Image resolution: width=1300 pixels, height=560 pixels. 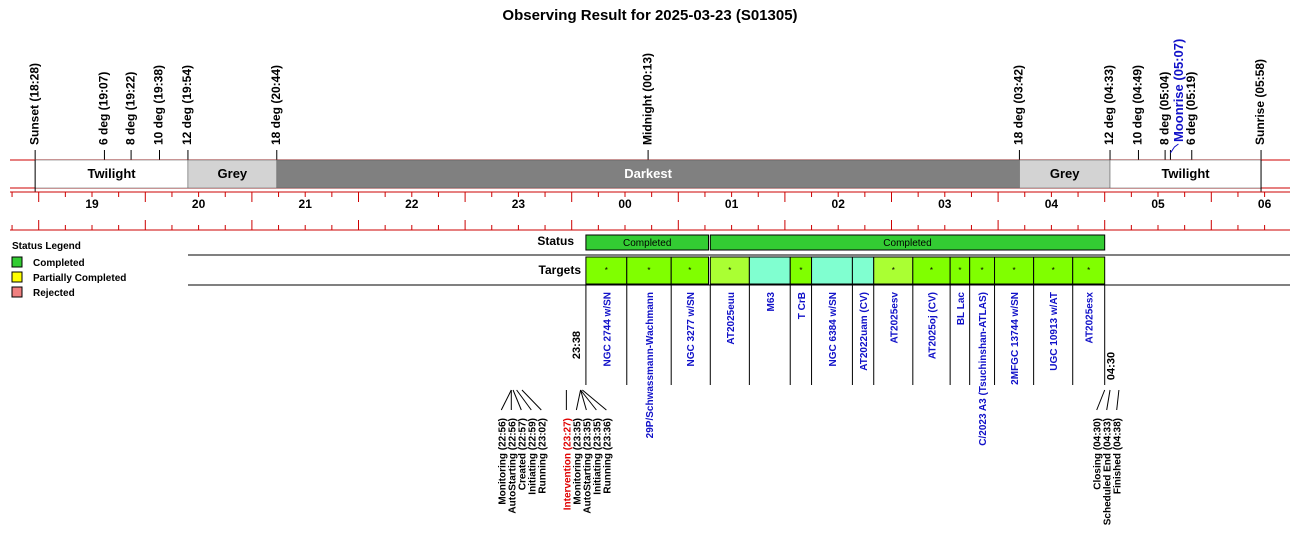 What do you see at coordinates (945, 204) in the screenshot?
I see `hour-tick-label: 03` at bounding box center [945, 204].